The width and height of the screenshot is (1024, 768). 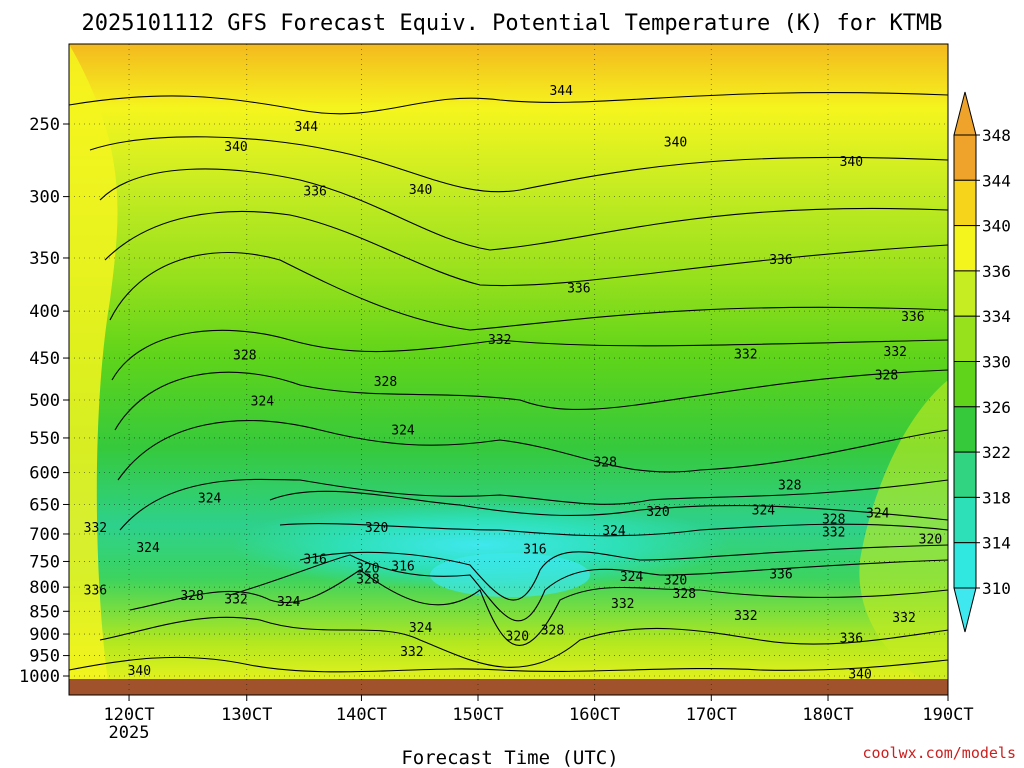 I want to click on contour-label: 344, so click(x=307, y=127).